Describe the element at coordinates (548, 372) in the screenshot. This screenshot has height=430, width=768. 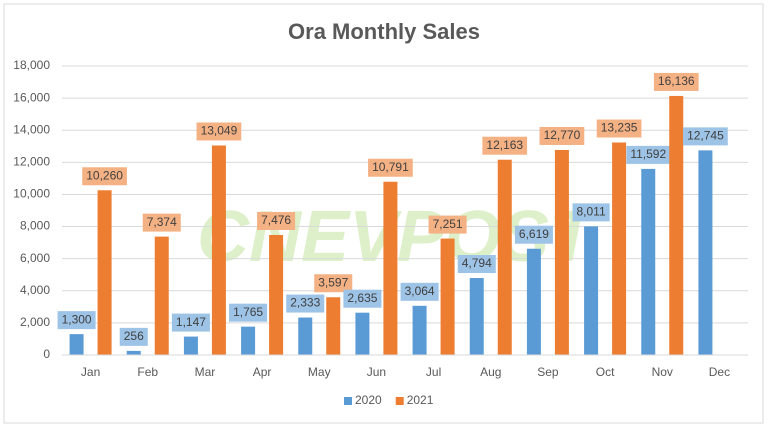
I see `x-tick-label: Sep` at that location.